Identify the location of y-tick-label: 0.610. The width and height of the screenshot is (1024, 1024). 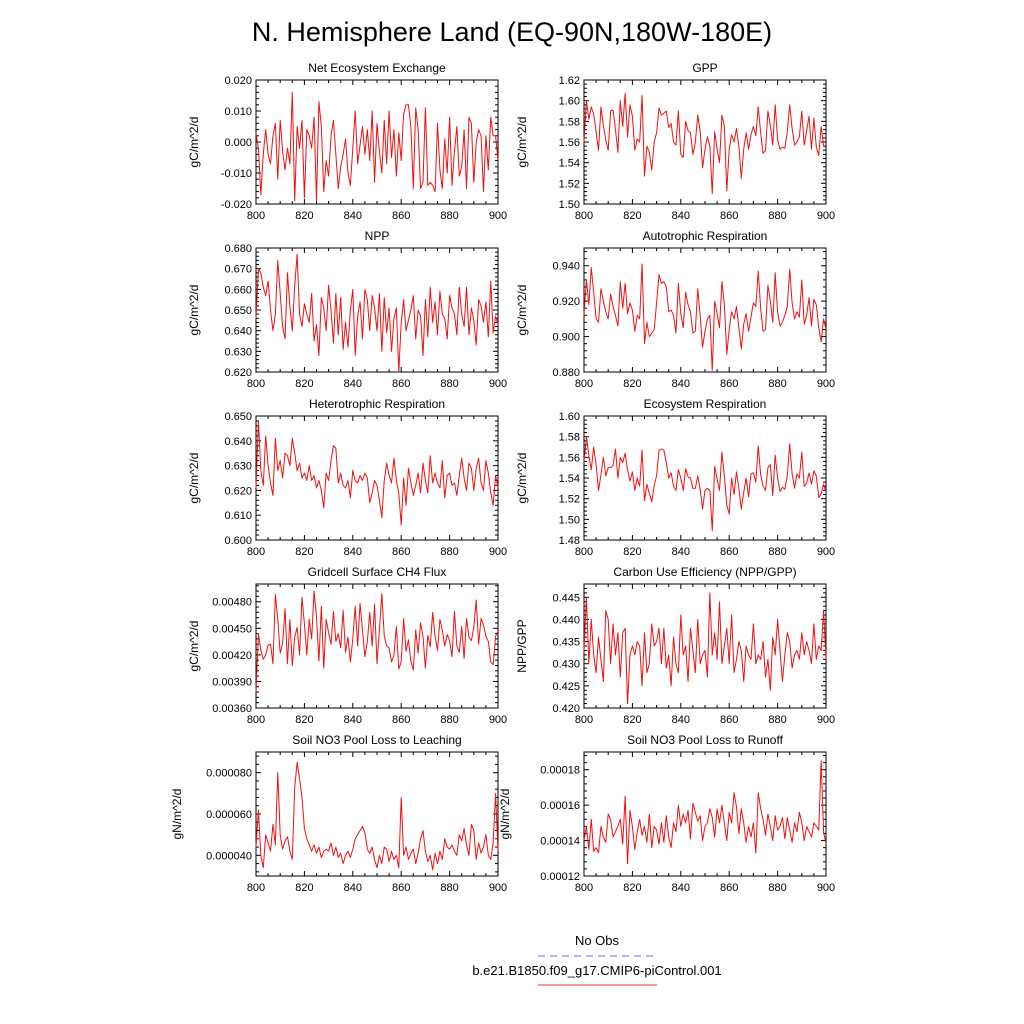
(238, 516).